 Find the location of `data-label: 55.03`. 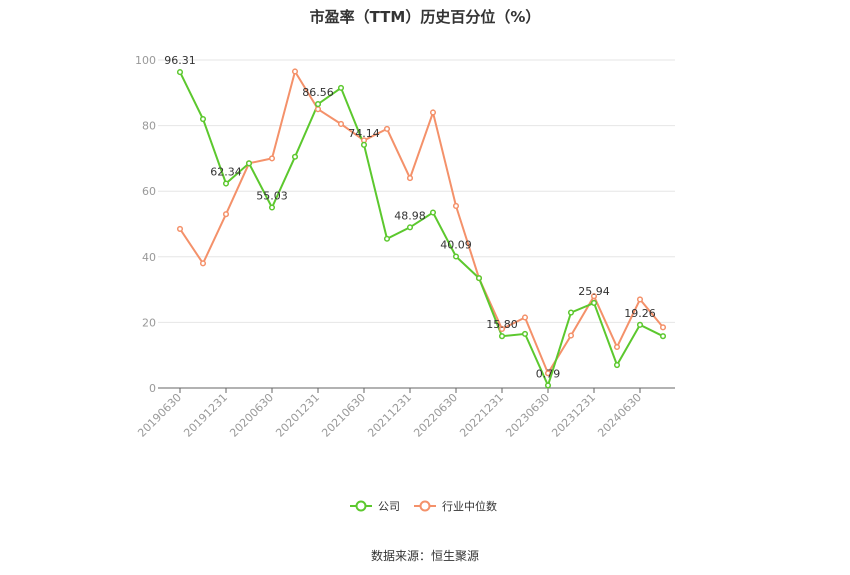

data-label: 55.03 is located at coordinates (272, 196).